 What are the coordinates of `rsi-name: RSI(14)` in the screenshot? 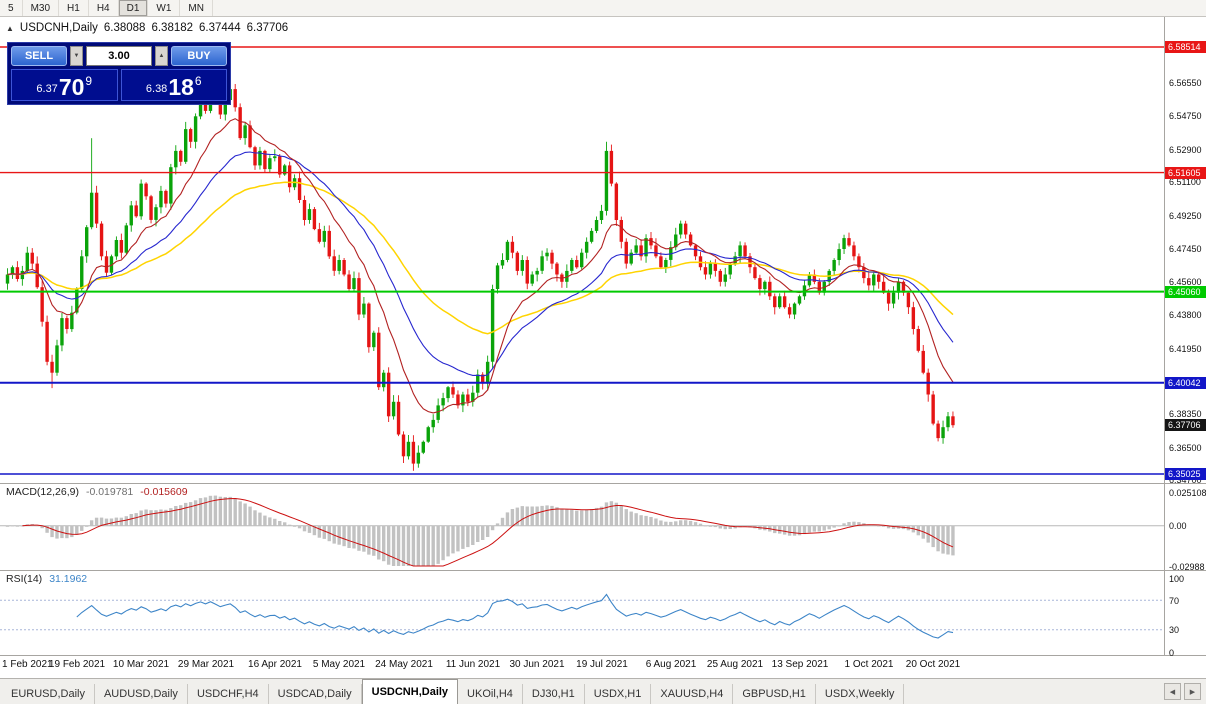 It's located at (24, 579).